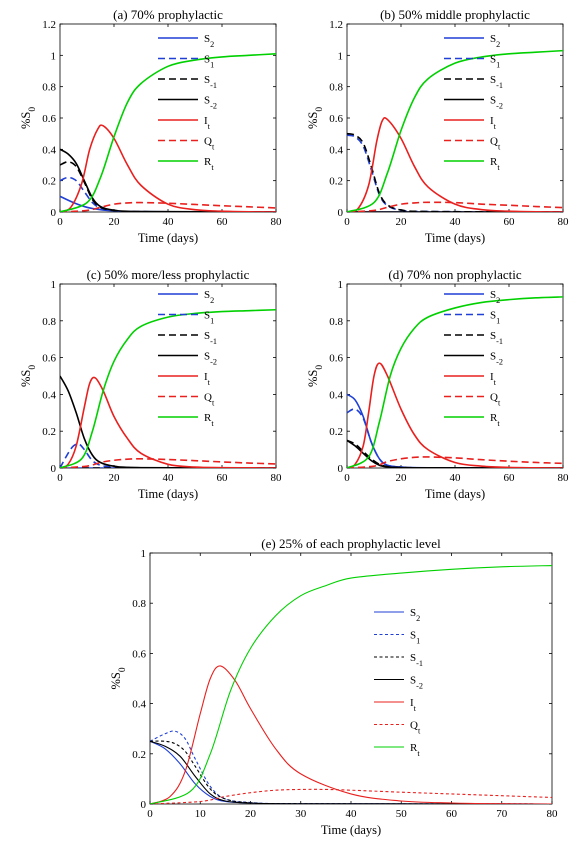 Image resolution: width=583 pixels, height=853 pixels. What do you see at coordinates (402, 814) in the screenshot?
I see `x-tick-label: 50` at bounding box center [402, 814].